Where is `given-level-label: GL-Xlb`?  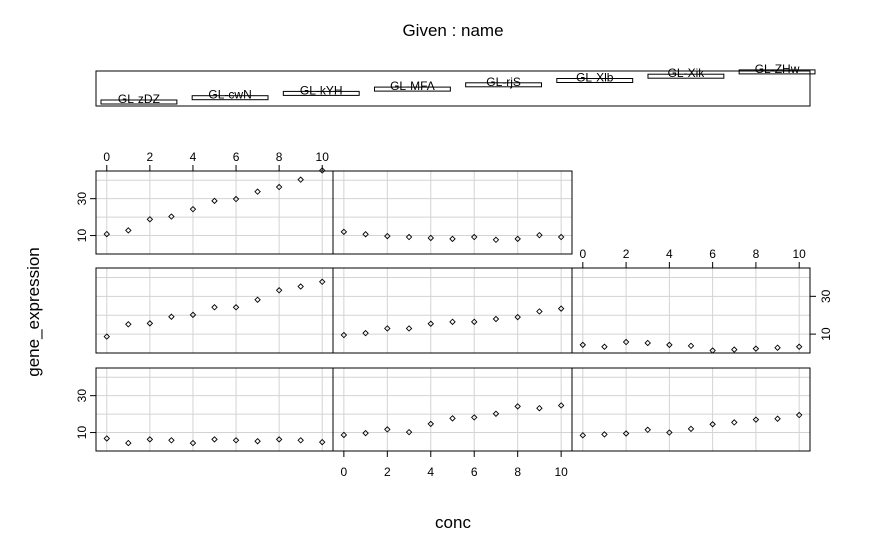 given-level-label: GL-Xlb is located at coordinates (595, 78).